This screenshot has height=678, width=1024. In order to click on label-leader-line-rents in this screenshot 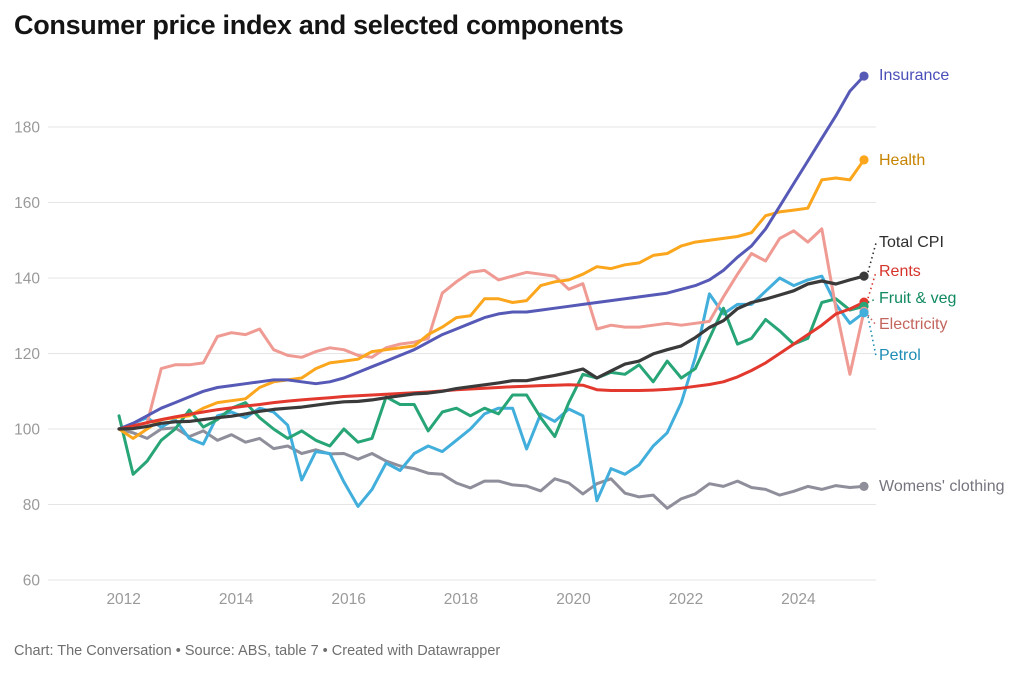, I will do `click(872, 285)`.